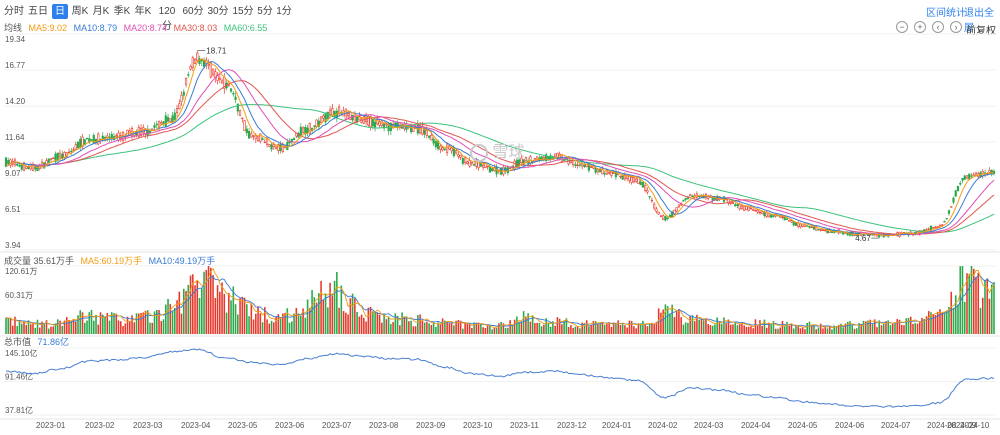  What do you see at coordinates (60, 18) in the screenshot?
I see `period-tab-2: 日K` at bounding box center [60, 18].